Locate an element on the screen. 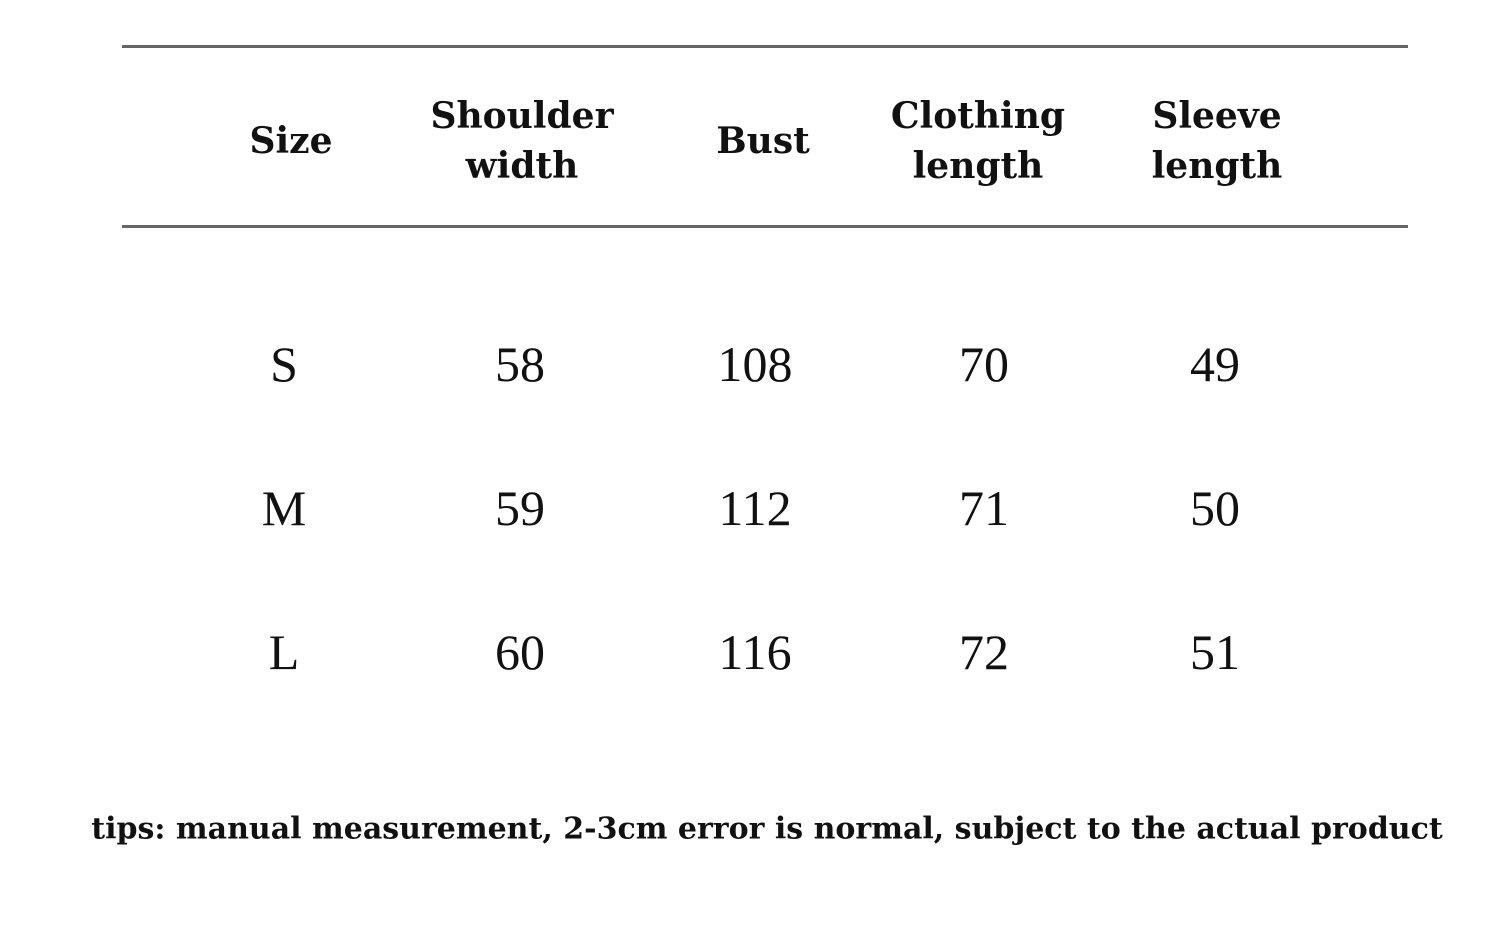 The height and width of the screenshot is (931, 1500). header-cell: Clothing length is located at coordinates (978, 141).